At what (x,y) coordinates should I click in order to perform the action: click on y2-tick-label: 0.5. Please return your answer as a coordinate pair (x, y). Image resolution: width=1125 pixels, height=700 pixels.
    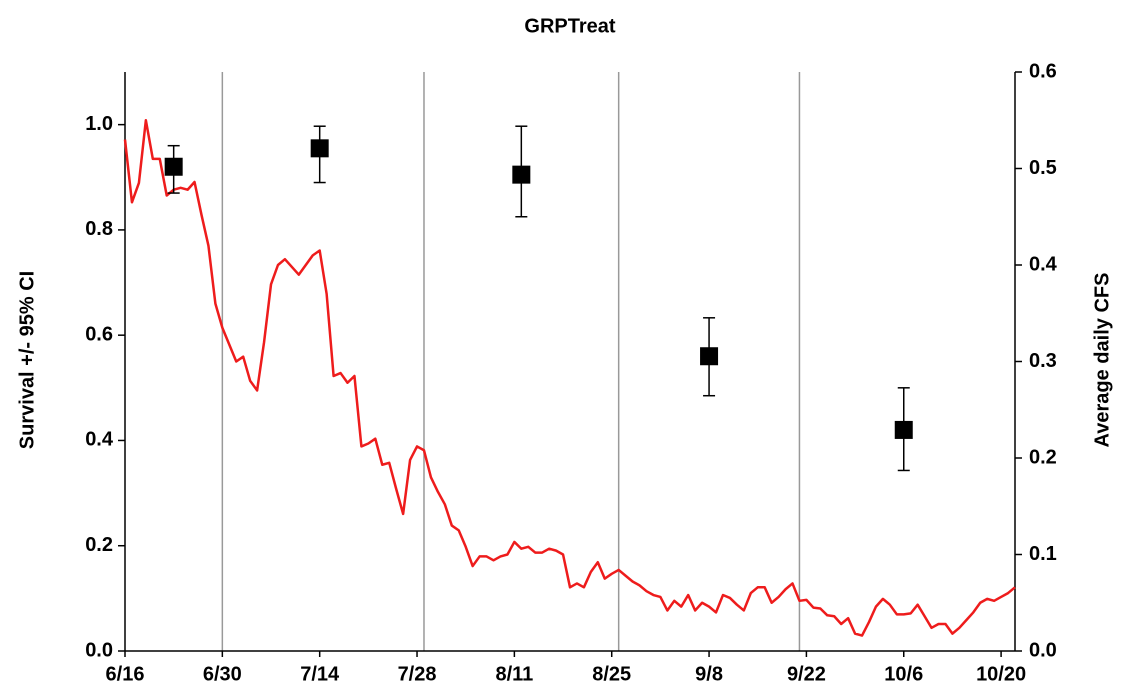
    Looking at the image, I should click on (1043, 168).